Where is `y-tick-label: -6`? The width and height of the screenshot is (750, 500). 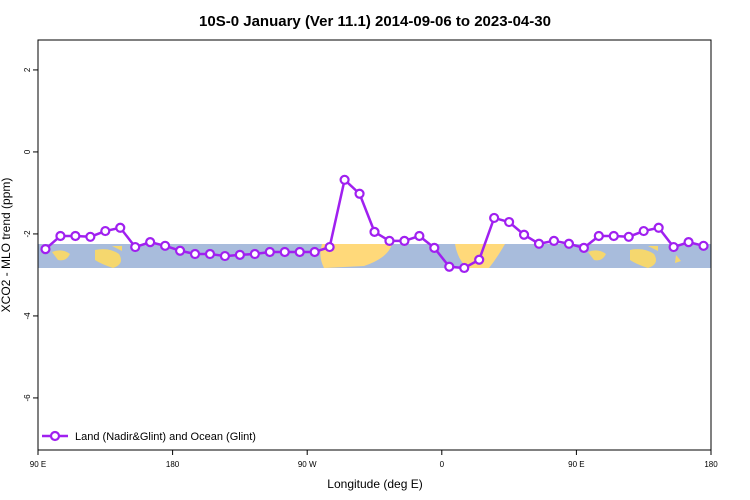 y-tick-label: -6 is located at coordinates (27, 398).